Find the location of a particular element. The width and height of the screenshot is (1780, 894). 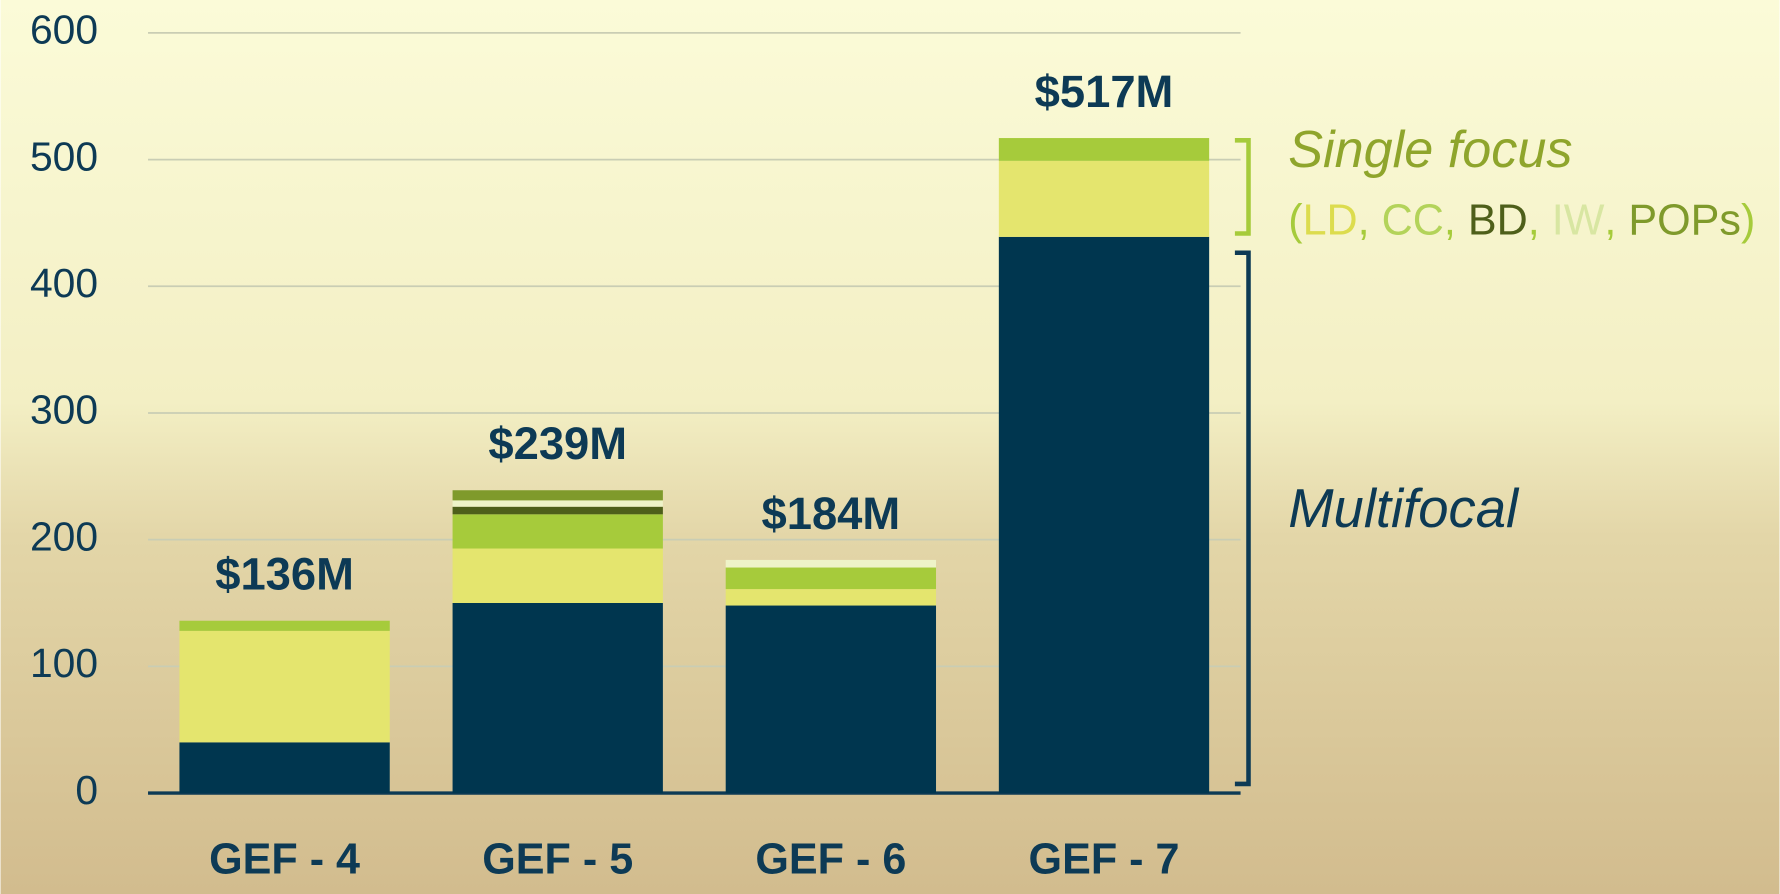

y-tick-label: 0 is located at coordinates (86, 790).